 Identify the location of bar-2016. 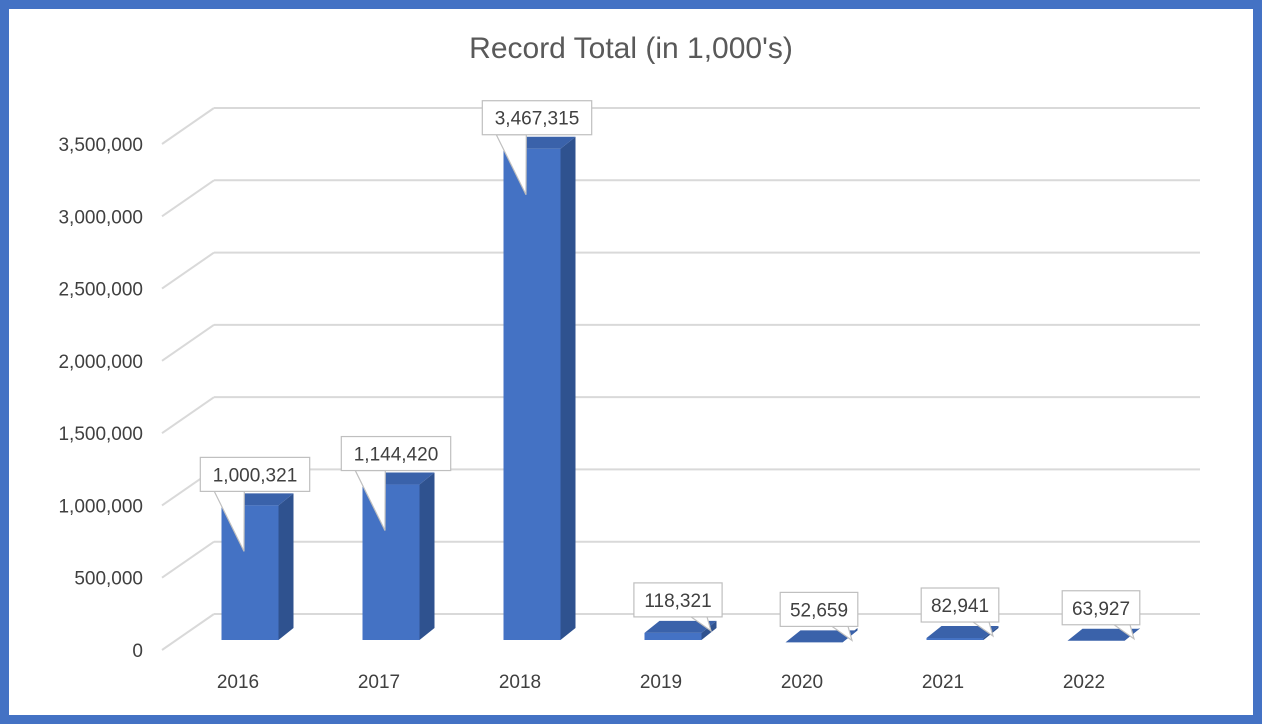
(257, 566).